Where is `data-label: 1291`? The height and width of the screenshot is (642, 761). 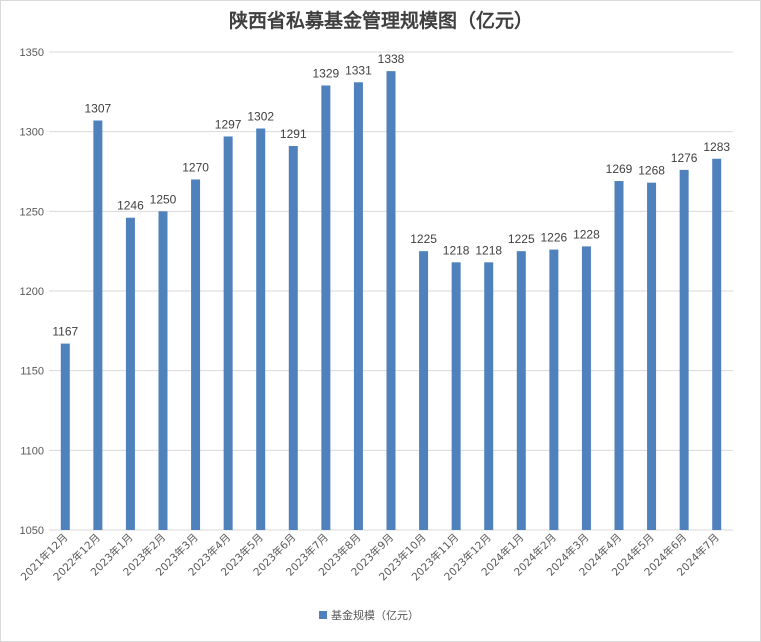
data-label: 1291 is located at coordinates (293, 134).